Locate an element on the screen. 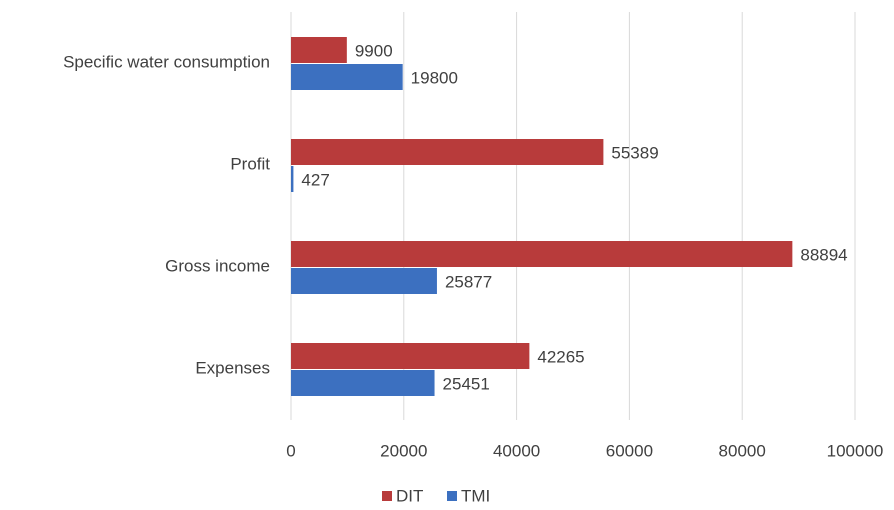  data-label: 19800 is located at coordinates (434, 77).